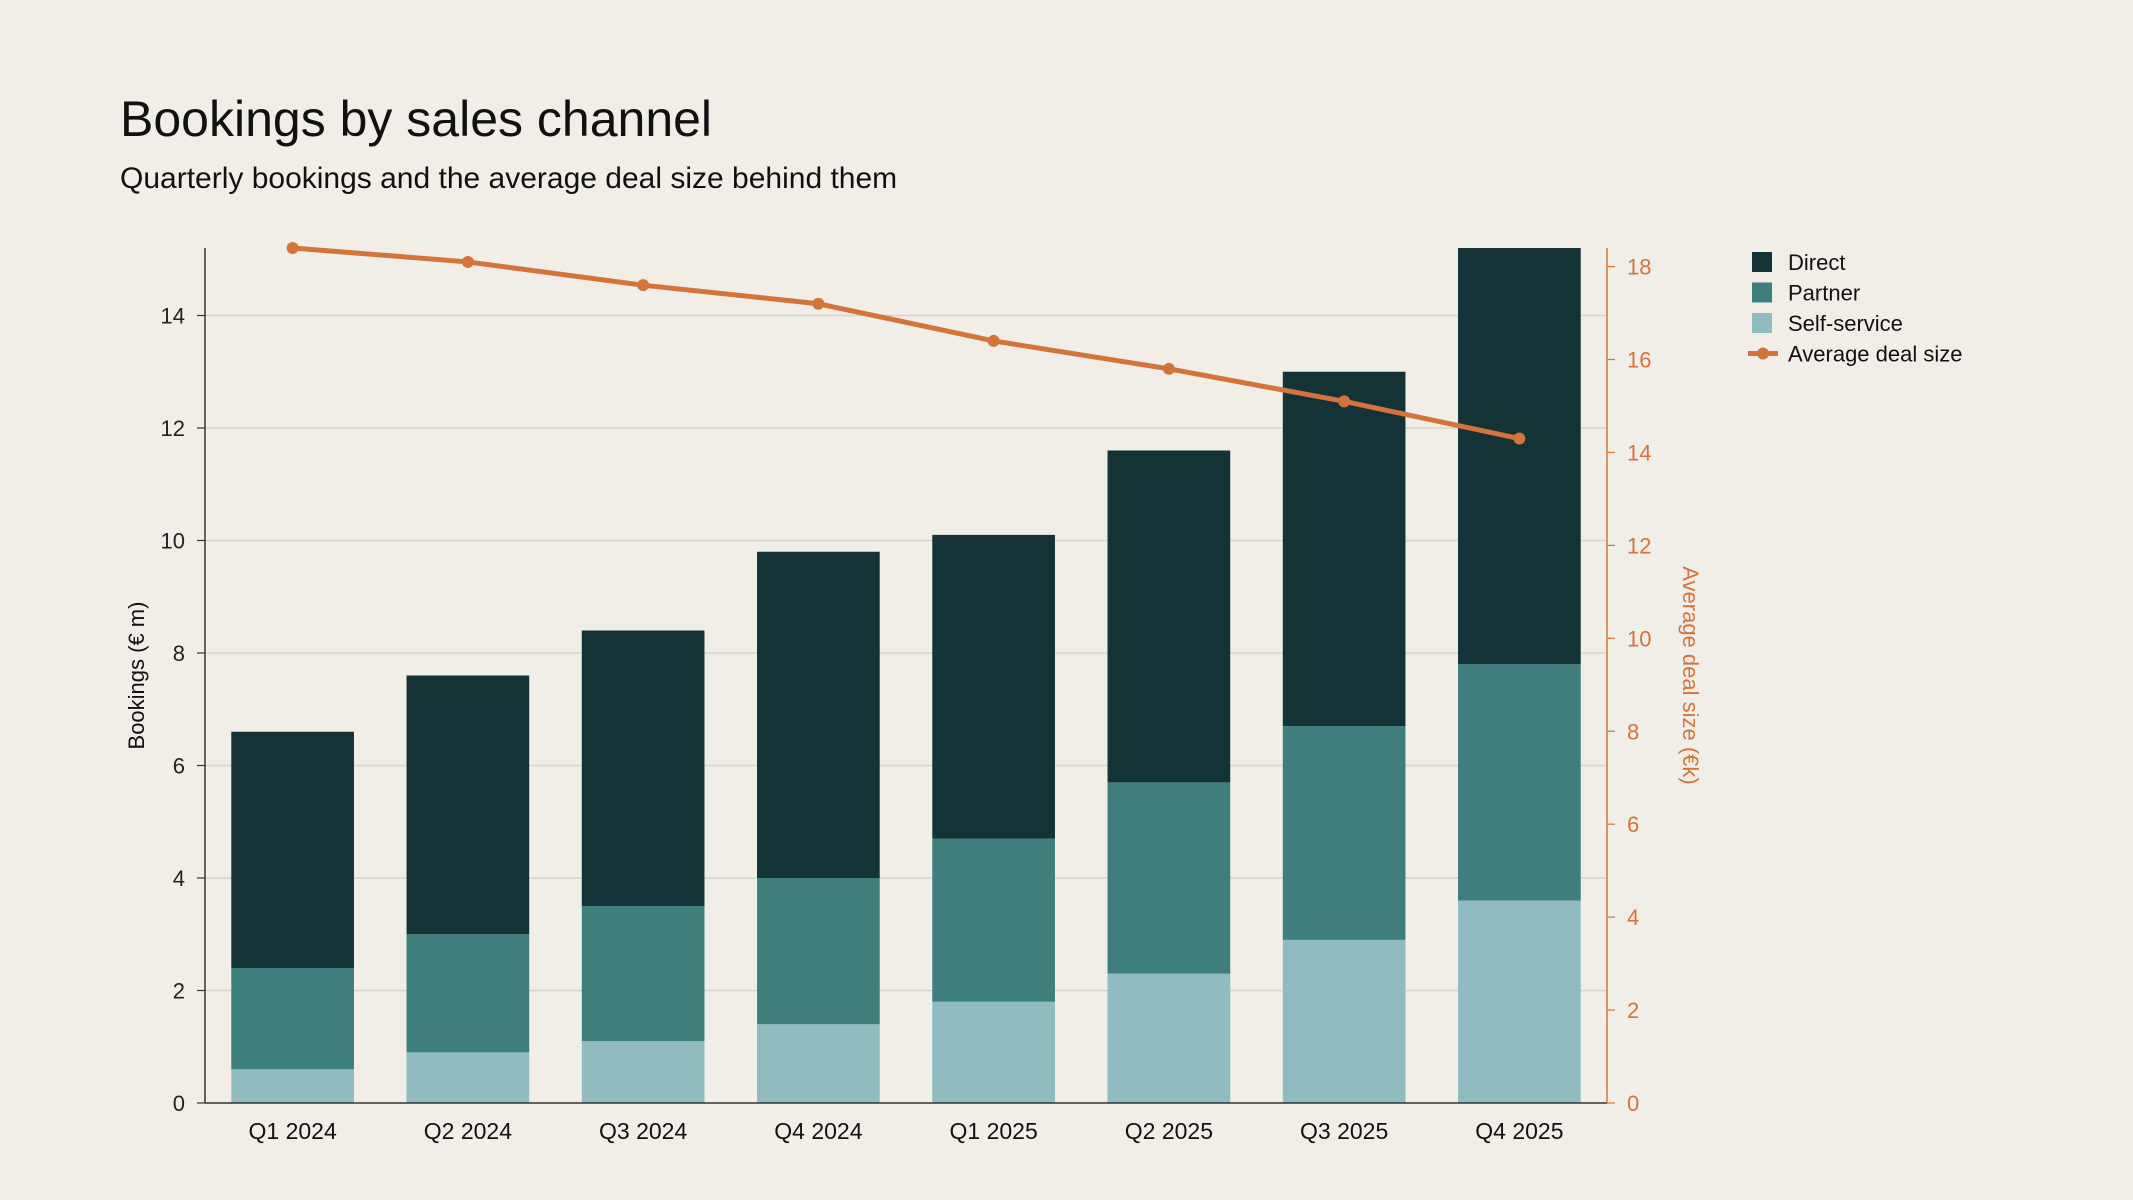 The image size is (2133, 1200). What do you see at coordinates (1690, 675) in the screenshot?
I see `y2-axis-title: Average deal size (€k)` at bounding box center [1690, 675].